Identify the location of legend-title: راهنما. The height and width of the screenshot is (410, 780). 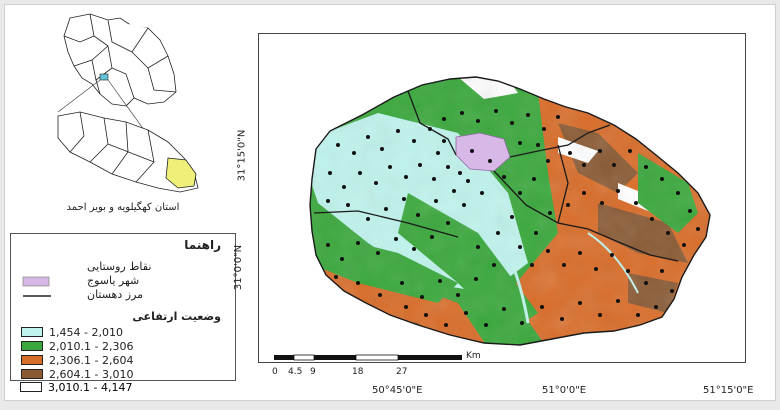
(202, 245).